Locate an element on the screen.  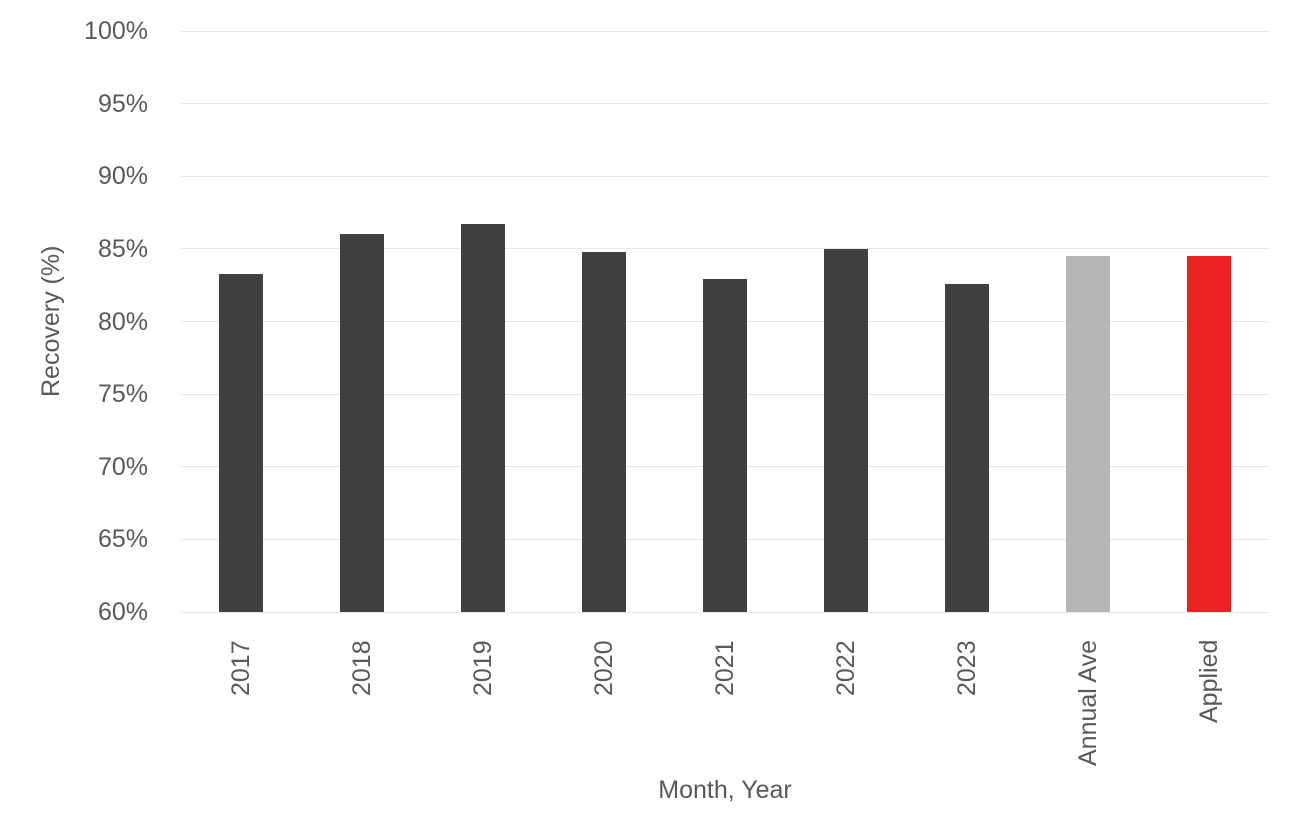
bar-2021 is located at coordinates (725, 445).